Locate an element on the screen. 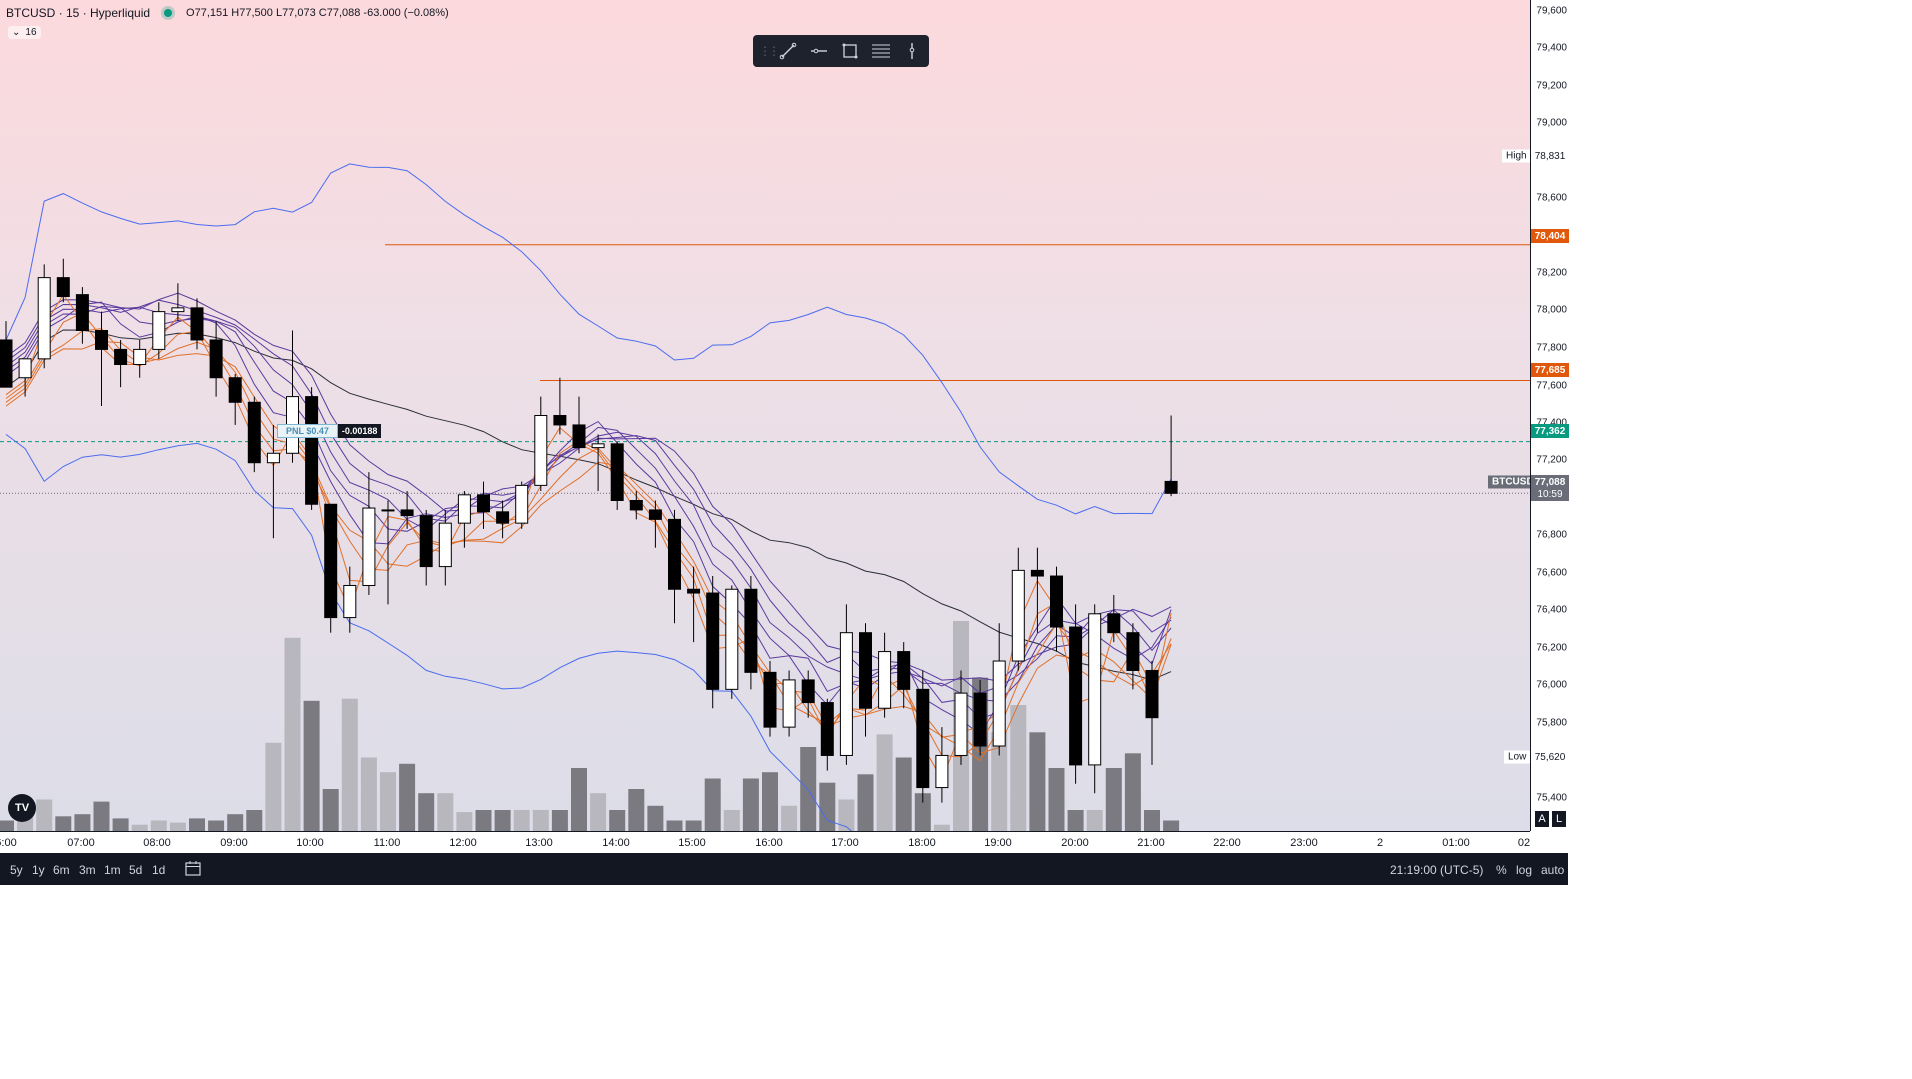  calendar-icon is located at coordinates (193, 869).